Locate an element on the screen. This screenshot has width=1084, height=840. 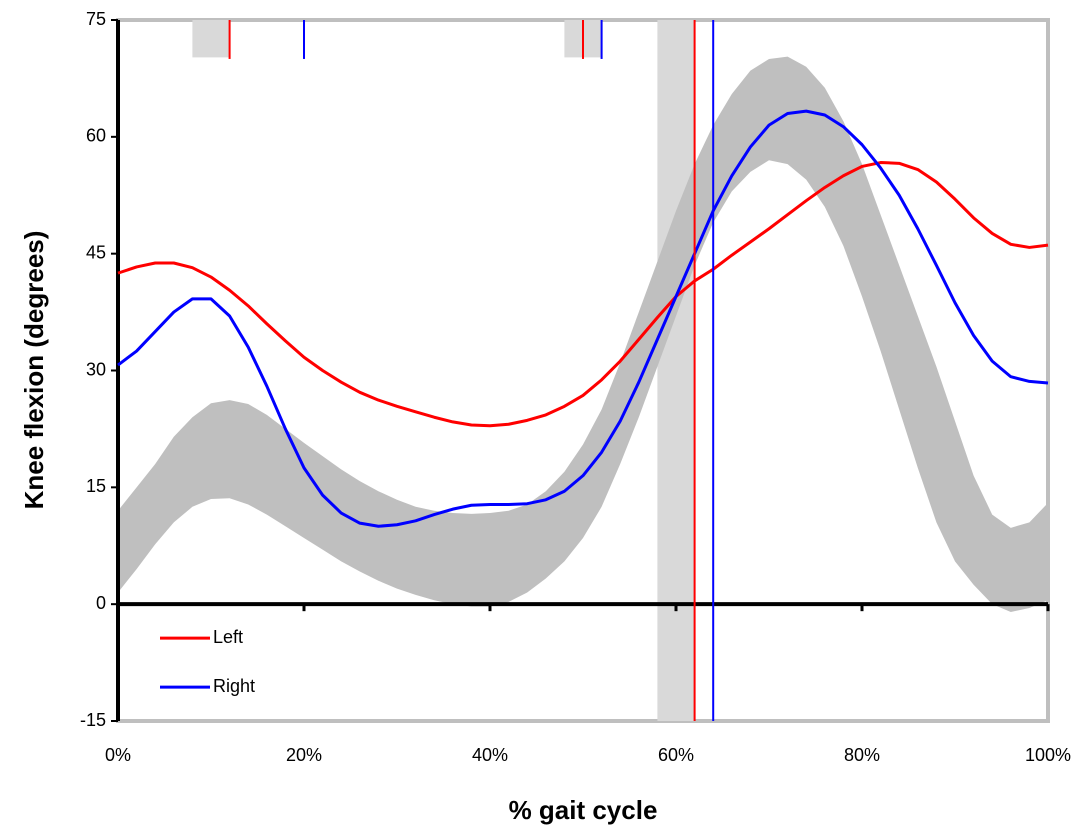
x-tick-label: 20% is located at coordinates (304, 755).